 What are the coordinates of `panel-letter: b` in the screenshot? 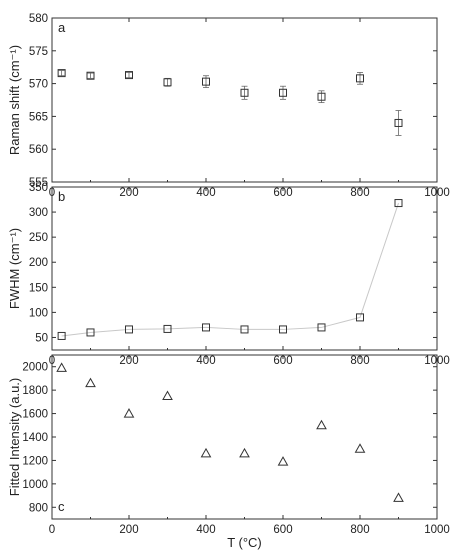 It's located at (61, 196).